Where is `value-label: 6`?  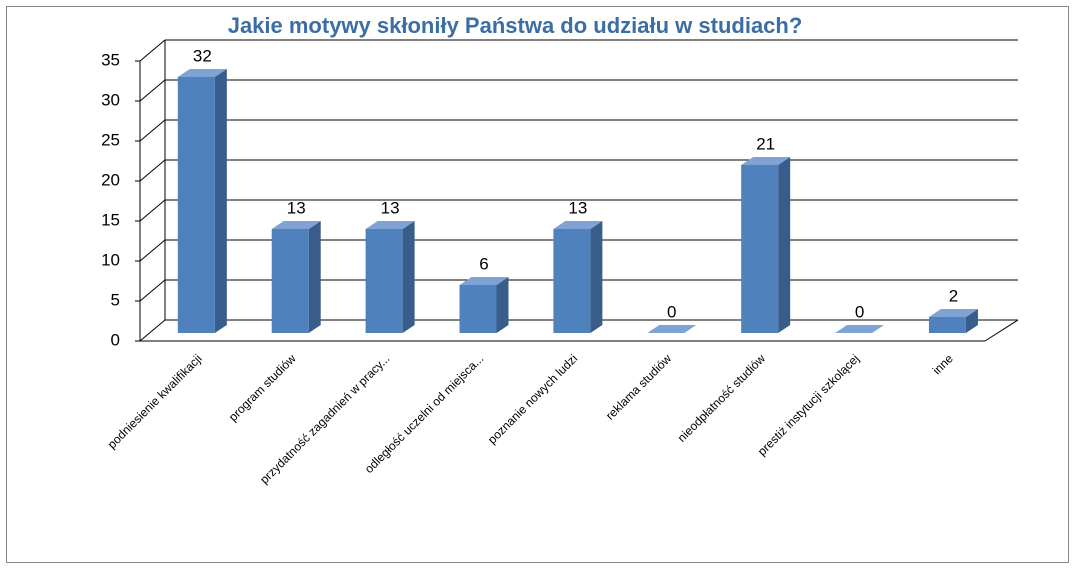 value-label: 6 is located at coordinates (483, 263).